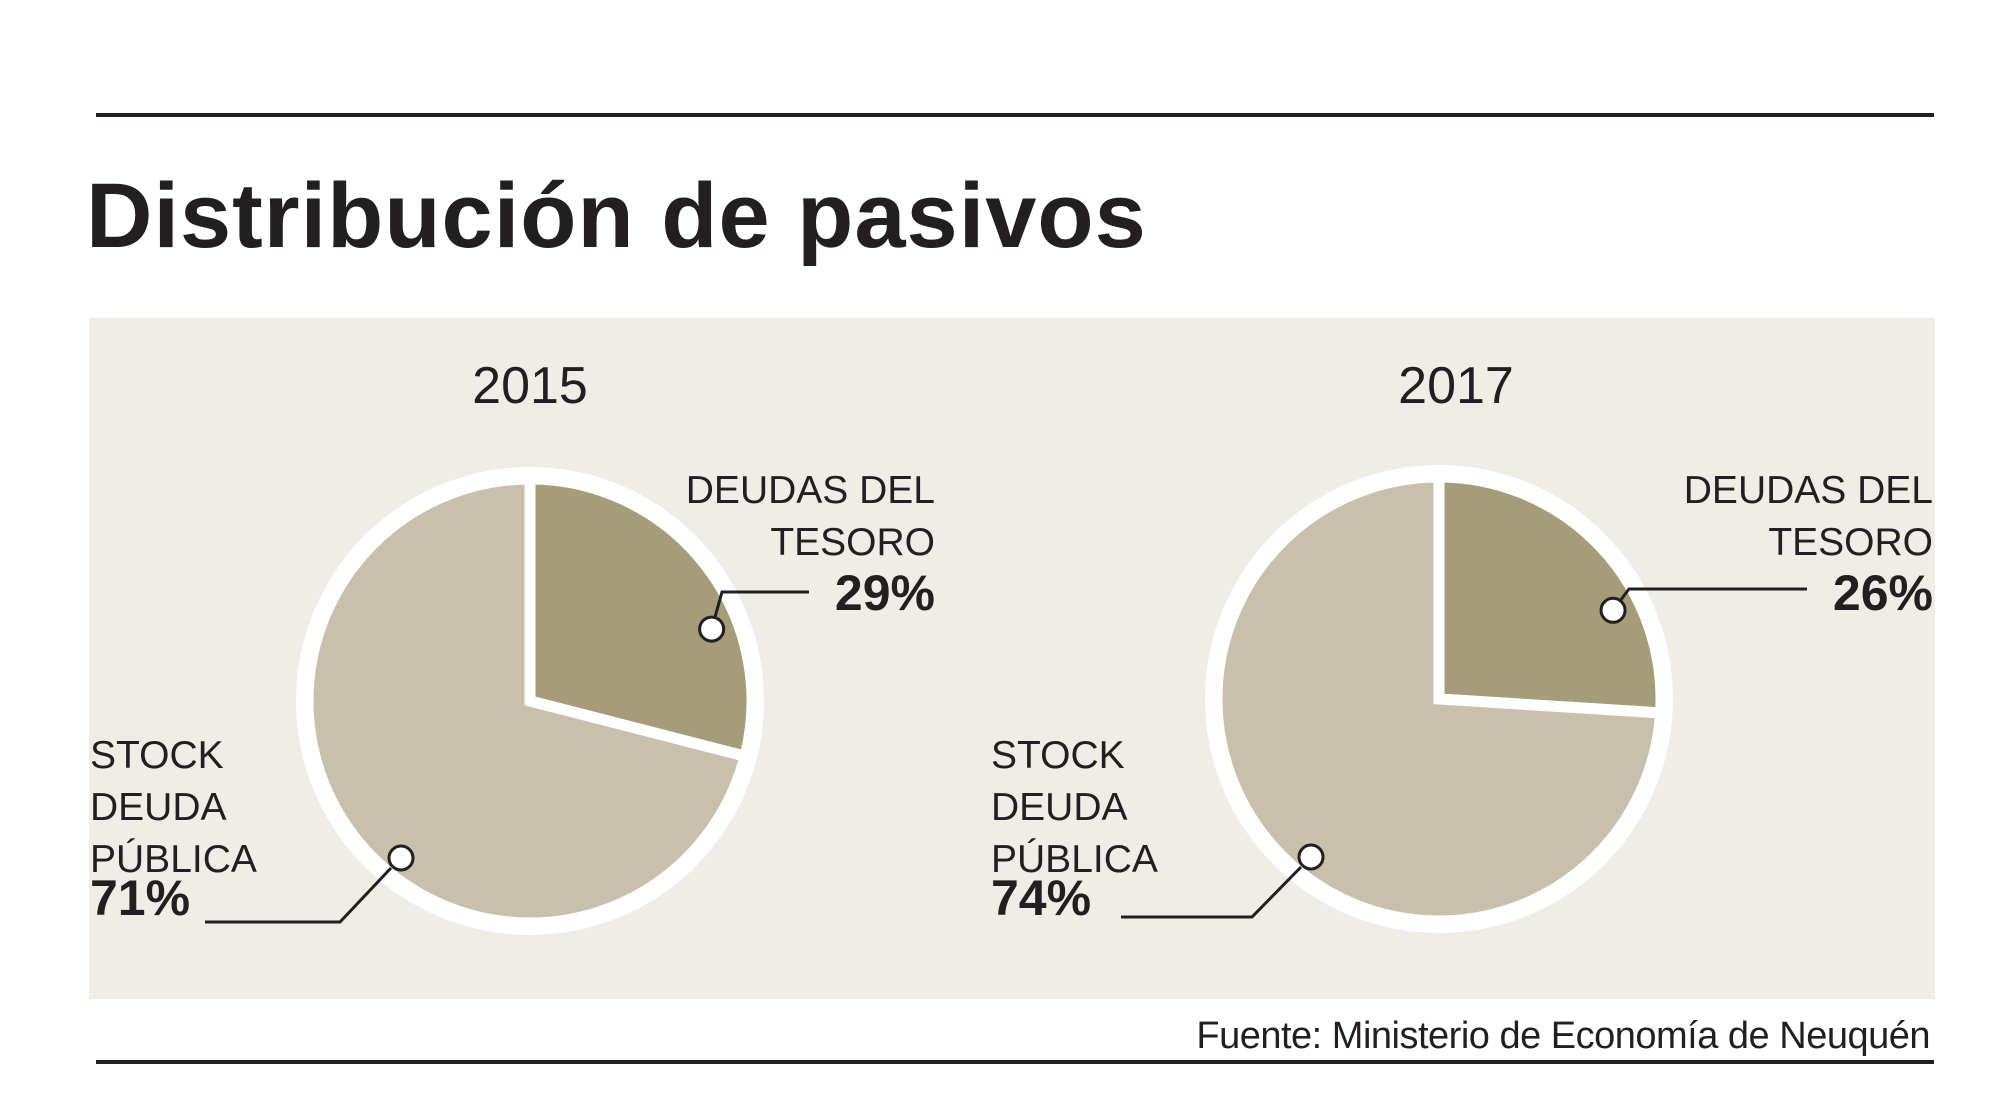 The height and width of the screenshot is (1109, 2000). Describe the element at coordinates (299, 895) in the screenshot. I see `leader-line-stock-deuda-publica-2015` at that location.